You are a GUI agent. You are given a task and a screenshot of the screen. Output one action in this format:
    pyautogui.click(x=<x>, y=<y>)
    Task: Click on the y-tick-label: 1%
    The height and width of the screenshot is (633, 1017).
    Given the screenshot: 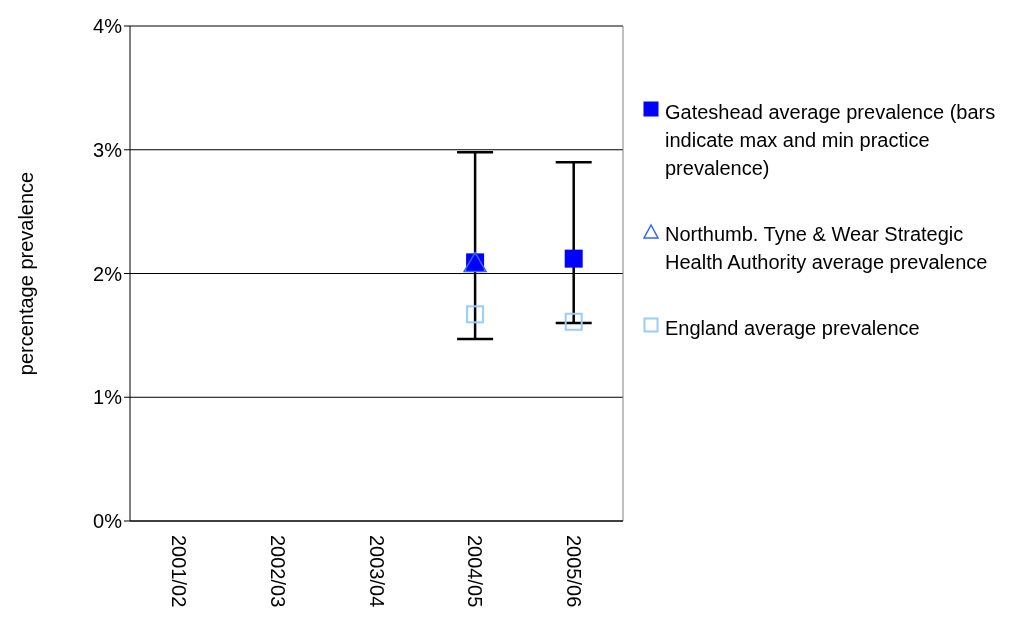 What is the action you would take?
    pyautogui.click(x=108, y=397)
    